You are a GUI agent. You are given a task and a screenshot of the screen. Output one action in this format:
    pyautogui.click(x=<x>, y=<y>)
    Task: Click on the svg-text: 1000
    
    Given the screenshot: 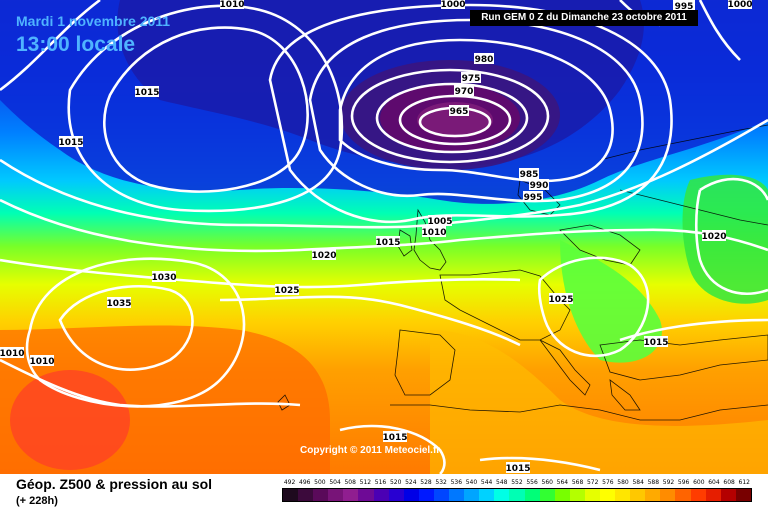 What is the action you would take?
    pyautogui.click(x=739, y=5)
    